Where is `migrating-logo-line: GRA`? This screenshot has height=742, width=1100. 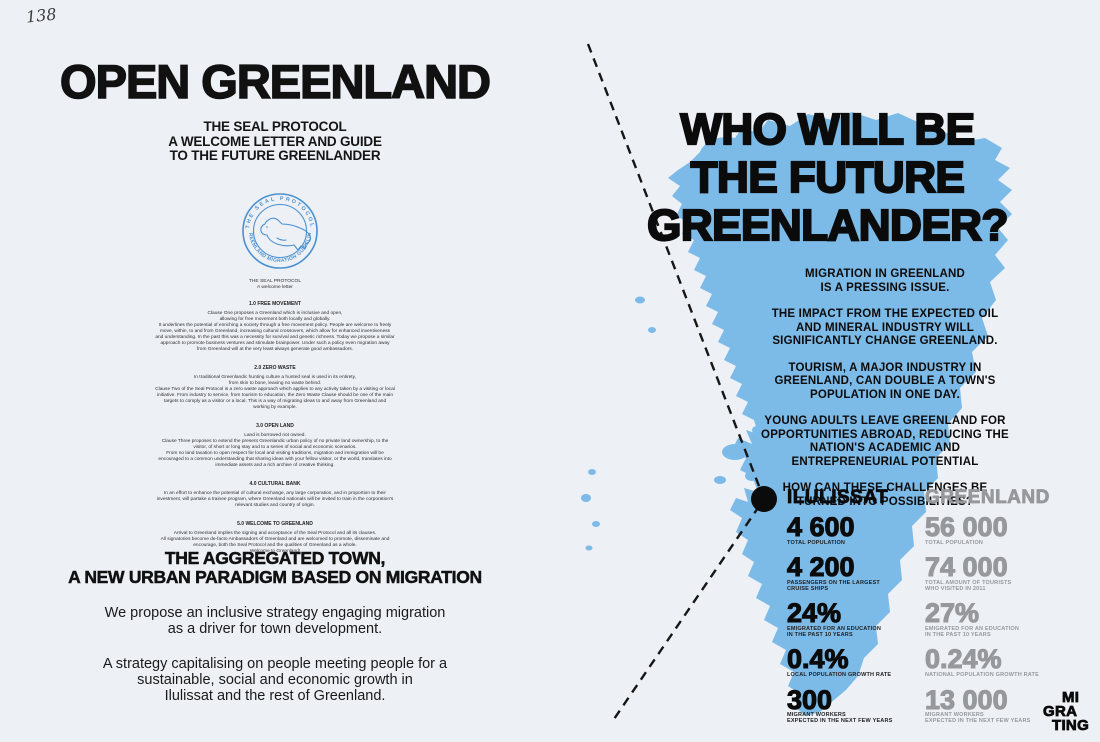 migrating-logo-line: GRA is located at coordinates (1060, 711).